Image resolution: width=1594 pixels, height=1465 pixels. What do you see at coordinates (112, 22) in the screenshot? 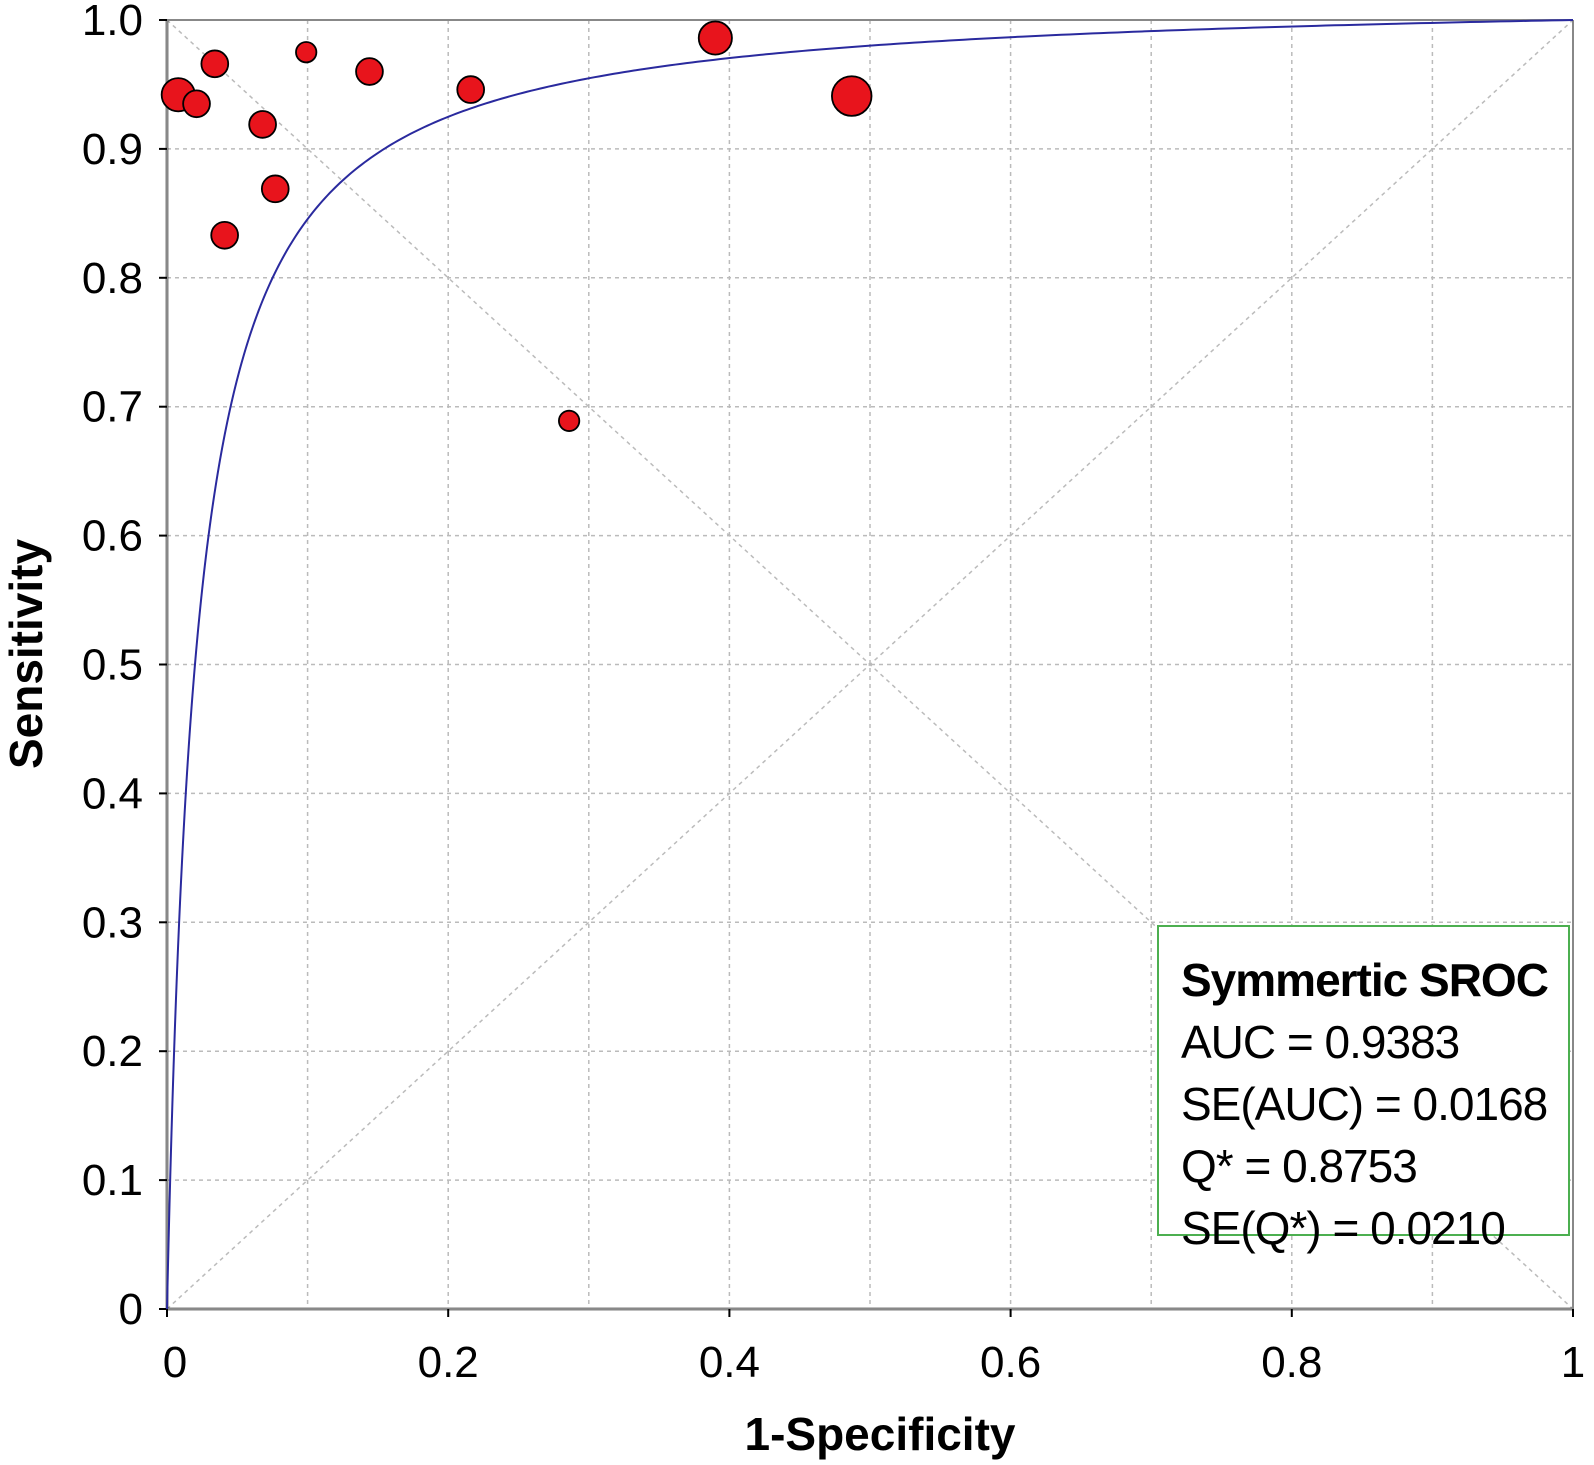
I see `y-tick-label: 1.0` at bounding box center [112, 22].